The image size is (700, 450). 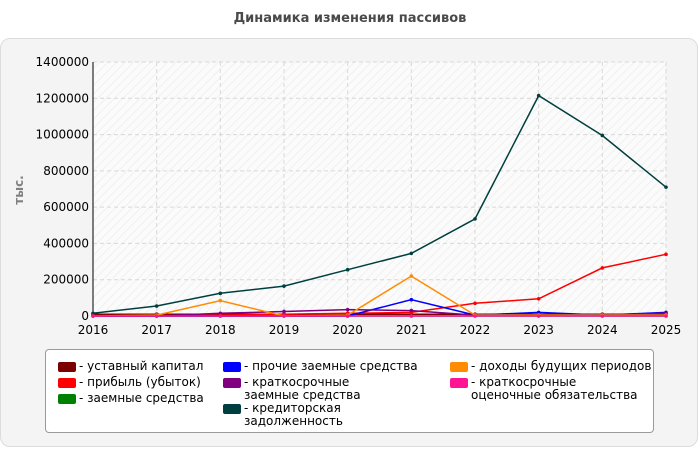 I want to click on x-tick-label: 2024, so click(x=602, y=330).